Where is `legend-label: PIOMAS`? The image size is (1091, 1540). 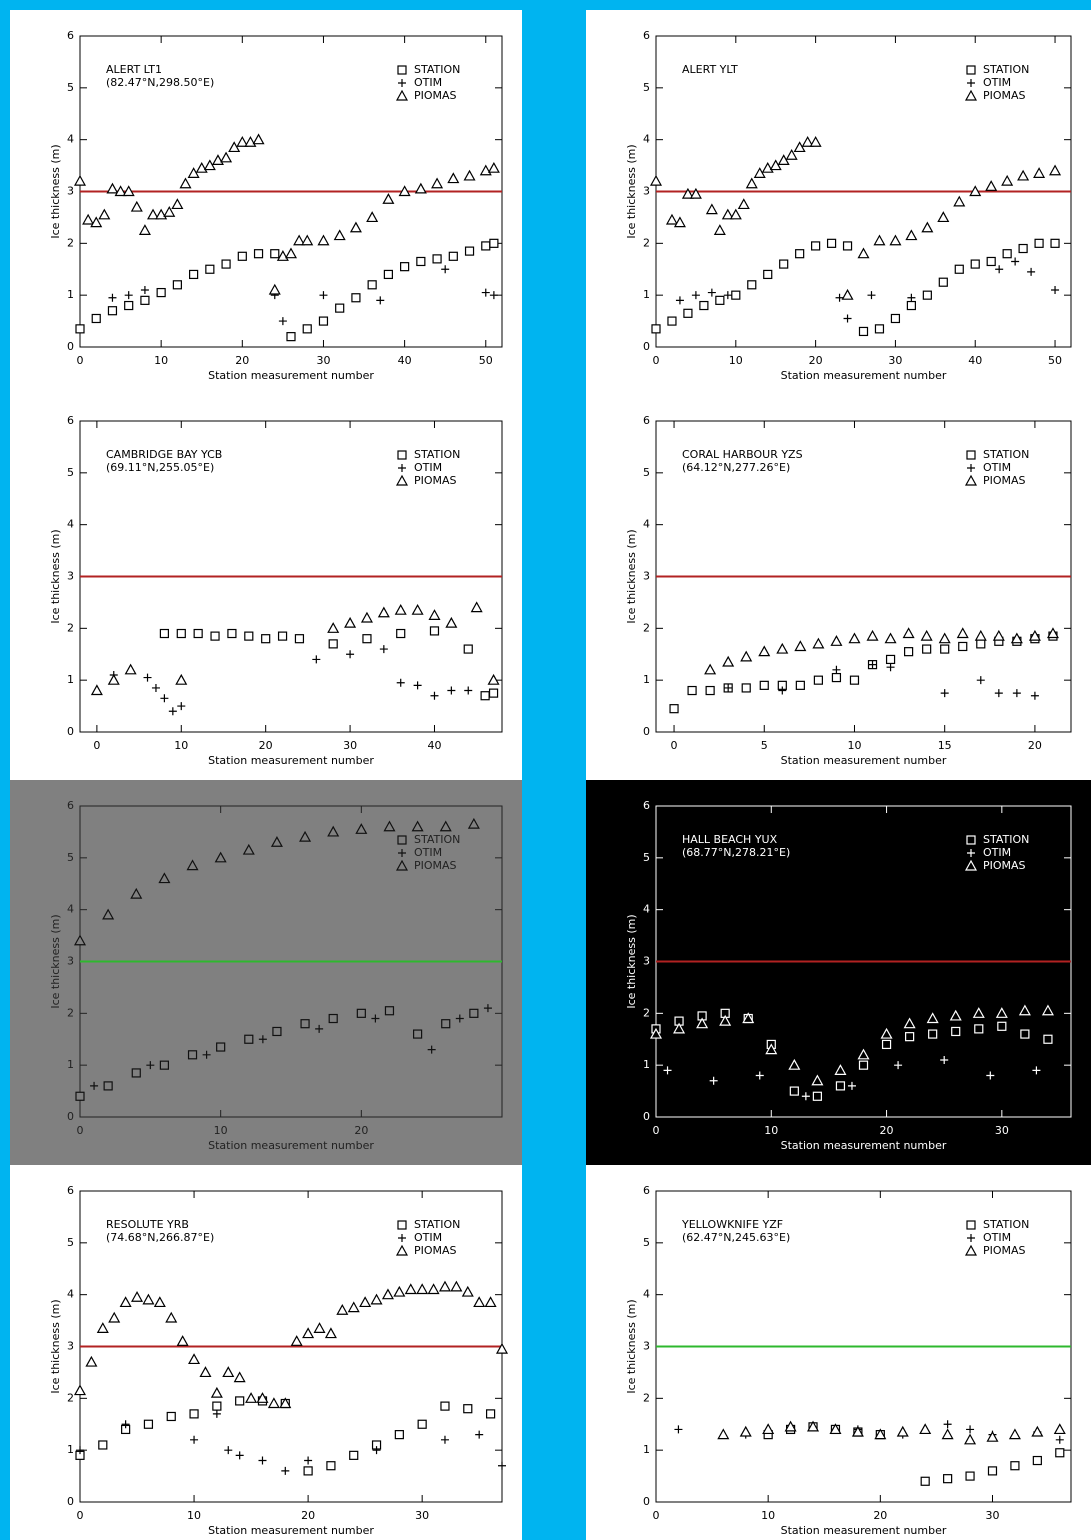 legend-label: PIOMAS is located at coordinates (1004, 480).